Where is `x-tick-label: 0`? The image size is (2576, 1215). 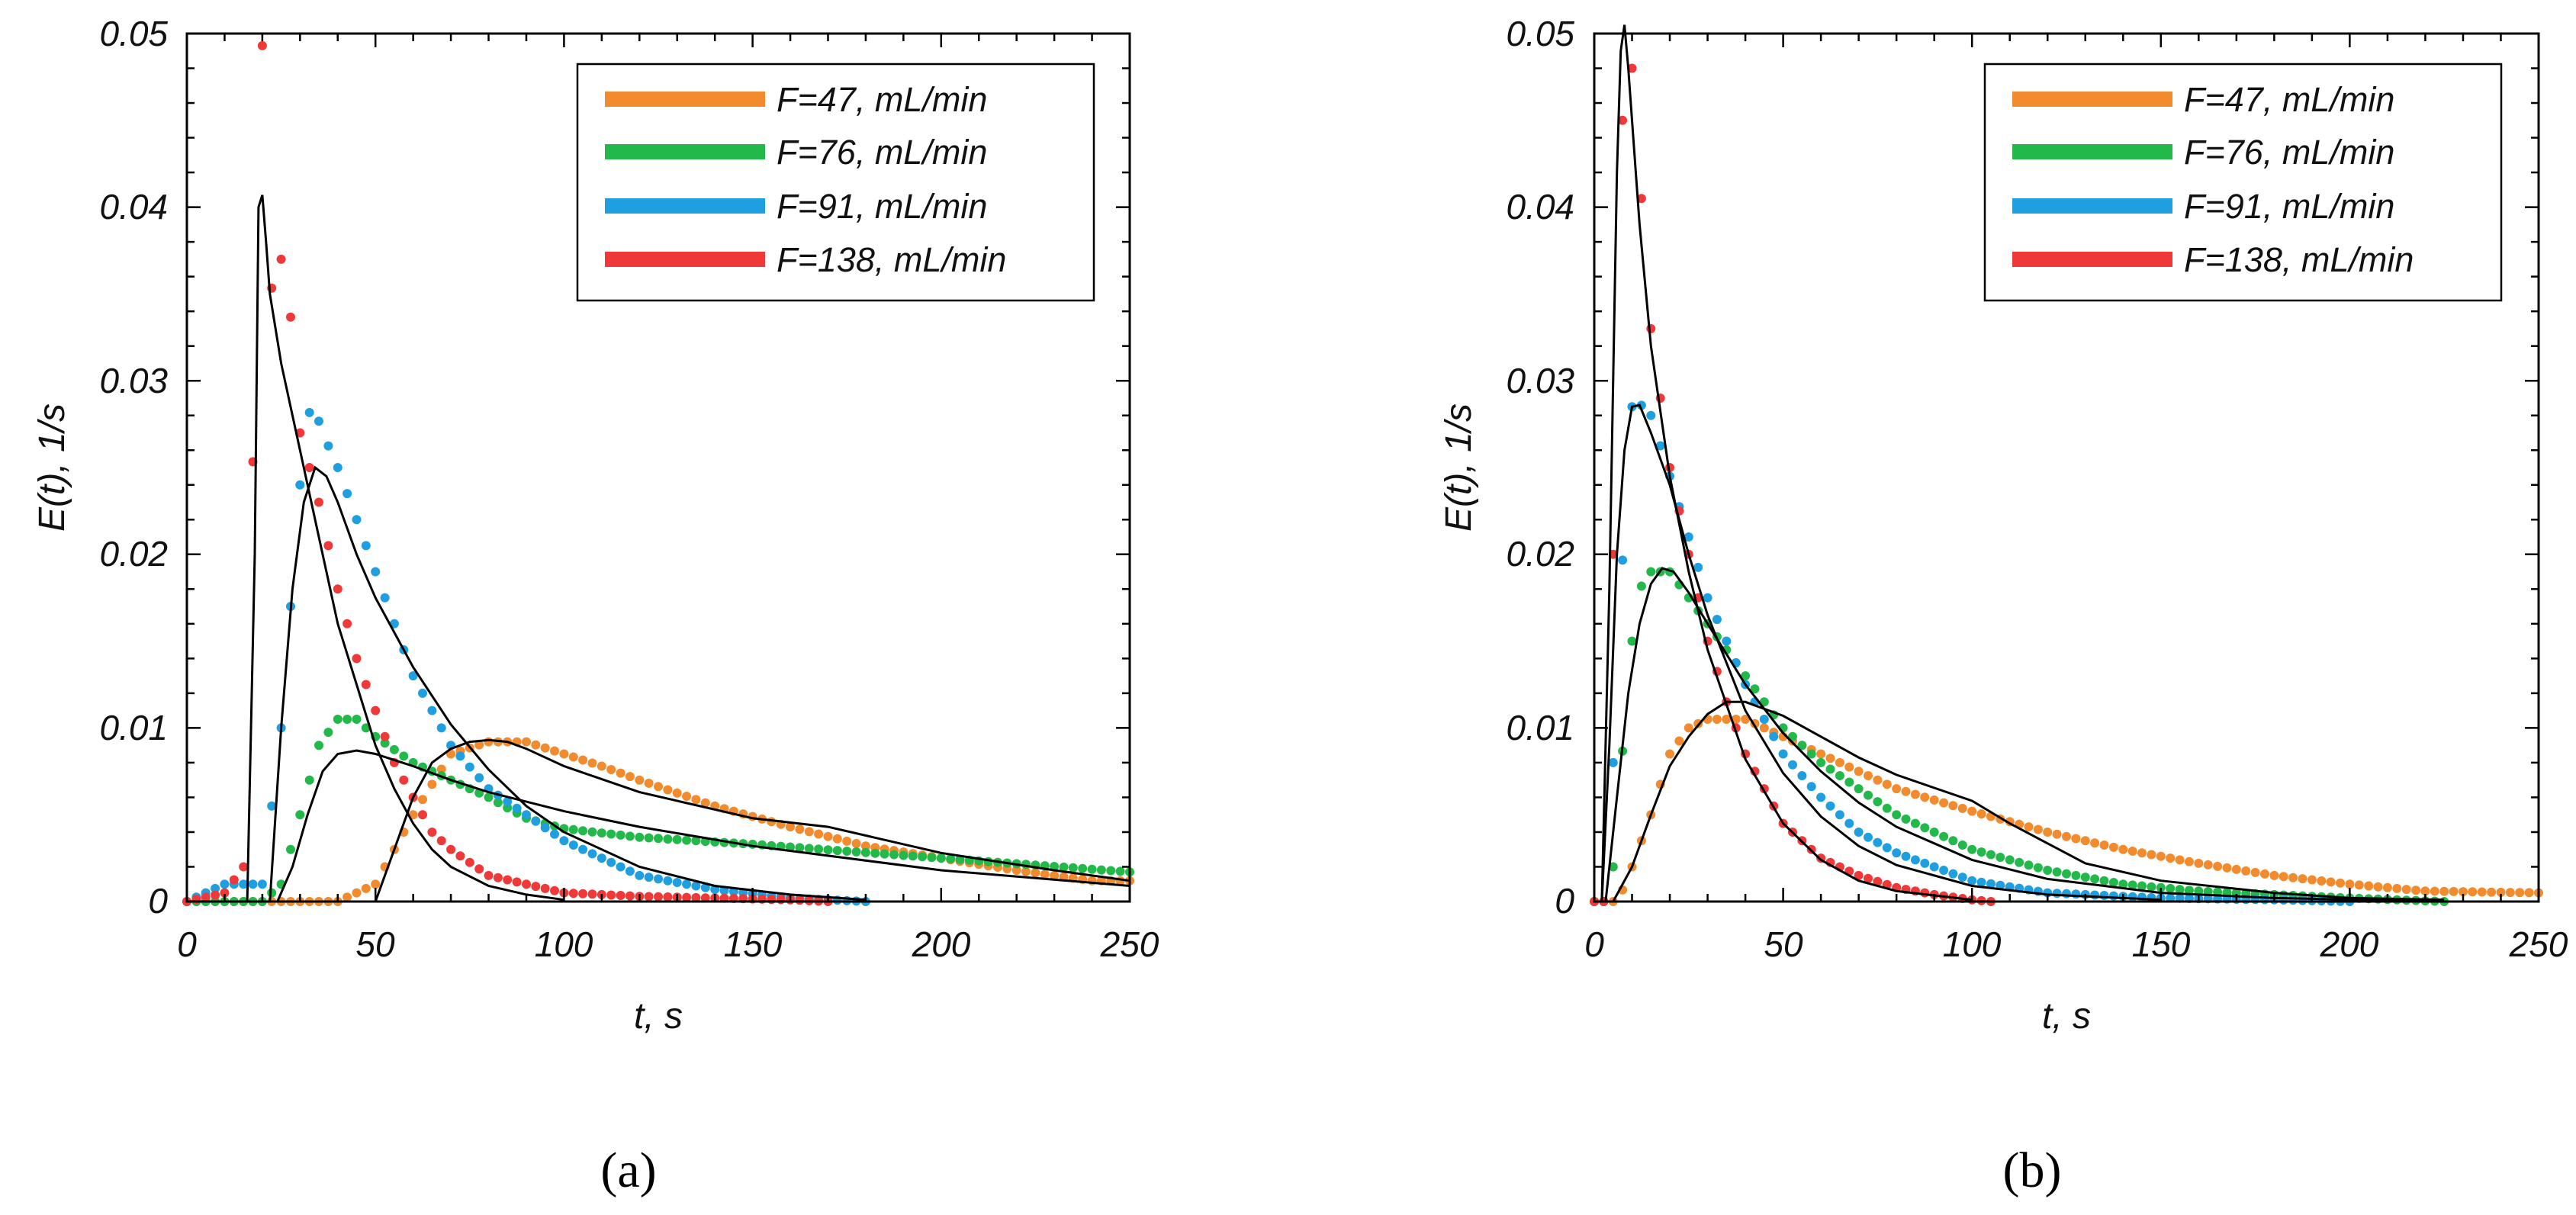
x-tick-label: 0 is located at coordinates (187, 944).